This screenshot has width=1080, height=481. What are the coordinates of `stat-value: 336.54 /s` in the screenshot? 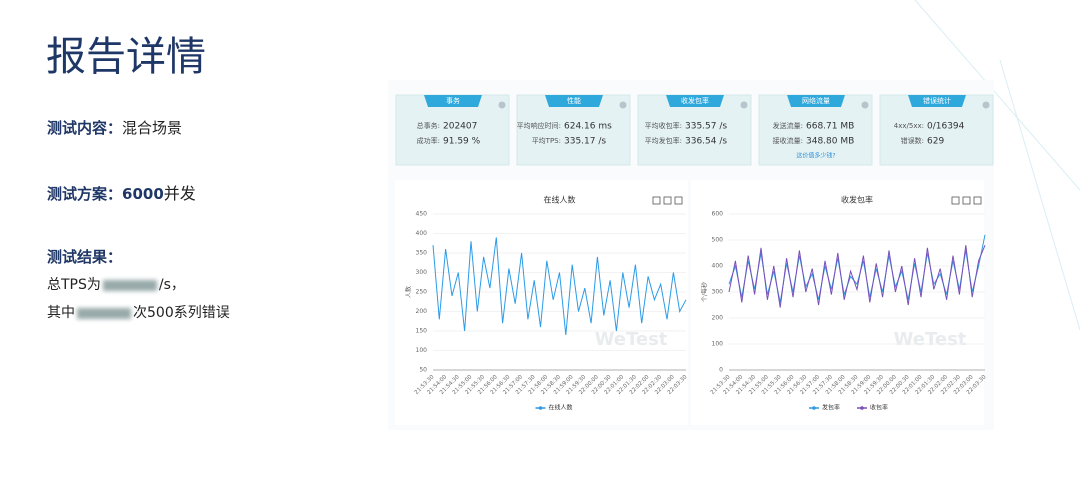 It's located at (706, 142).